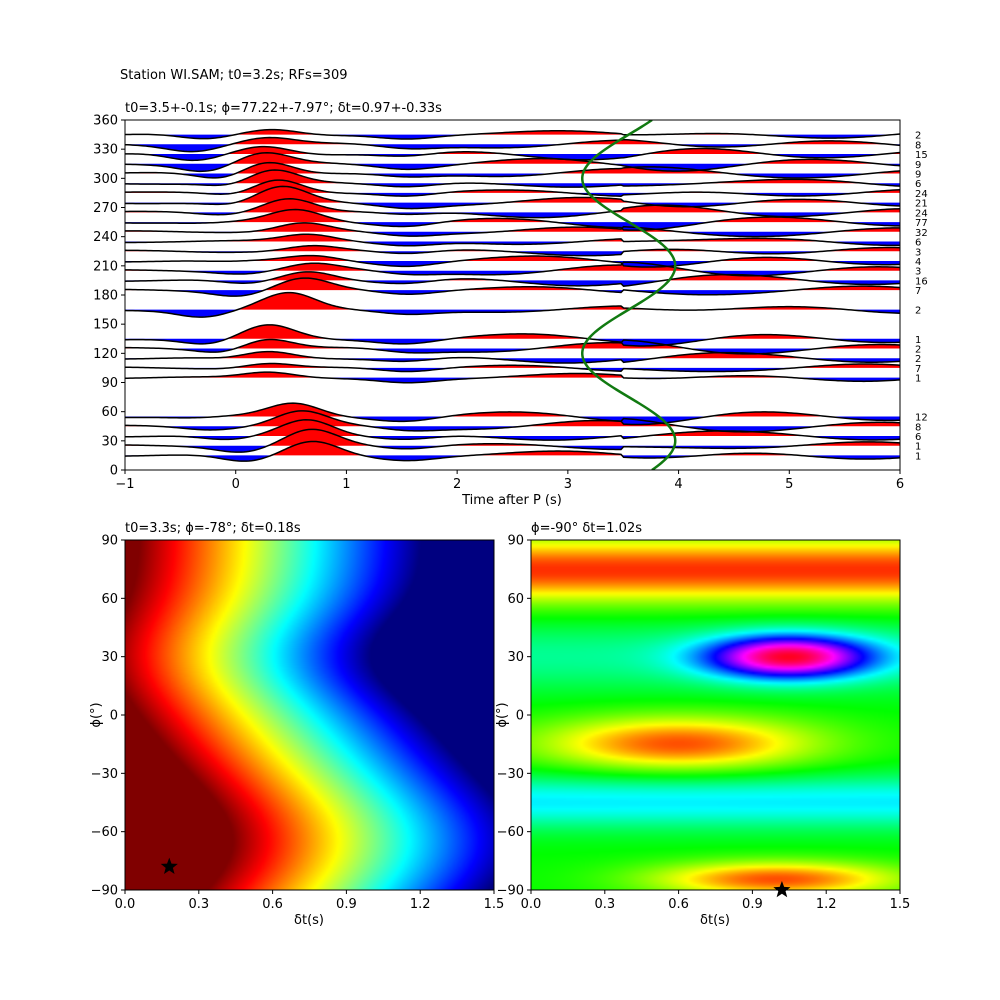  Describe the element at coordinates (918, 291) in the screenshot. I see `trace-count-label: 7` at that location.